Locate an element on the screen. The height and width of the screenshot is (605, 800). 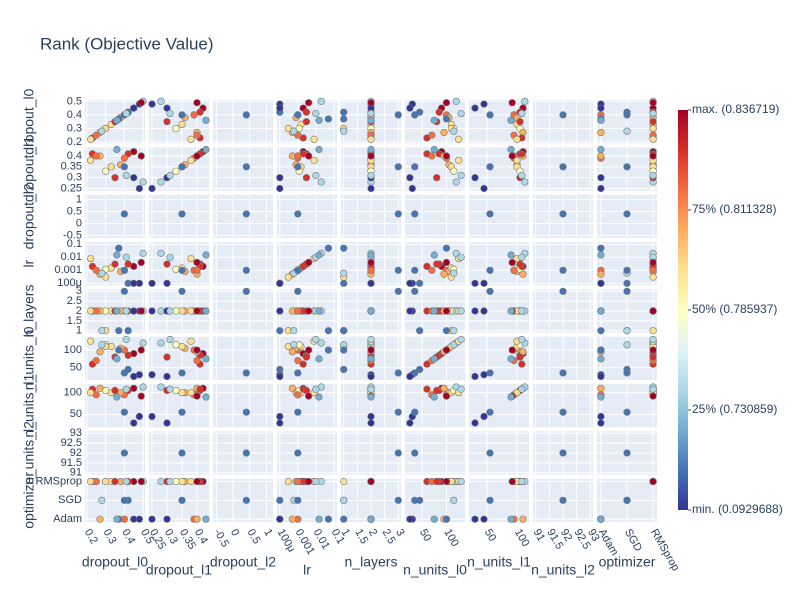
x-axis-title: dropout_l0 is located at coordinates (115, 562).